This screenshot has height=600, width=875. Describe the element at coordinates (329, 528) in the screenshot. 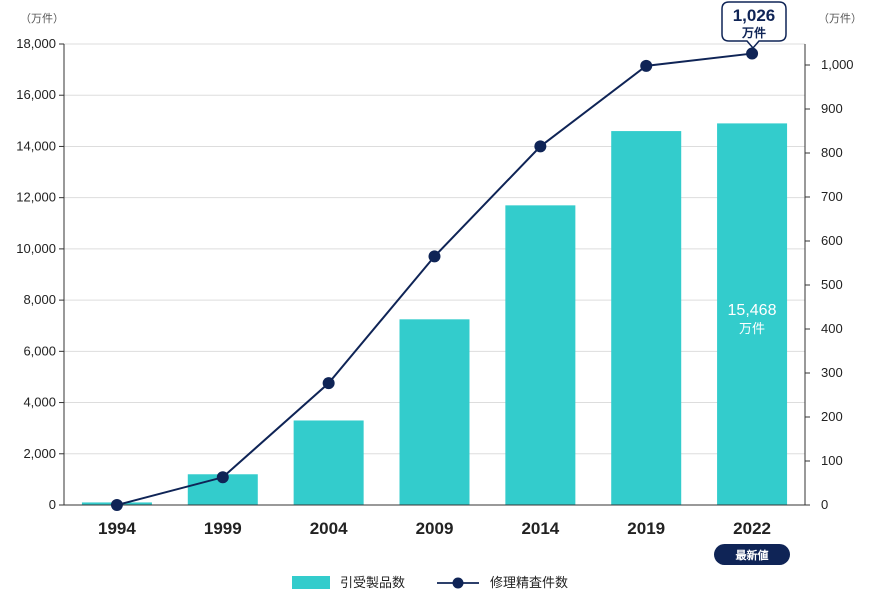

I see `x-tick-label: 2004` at that location.